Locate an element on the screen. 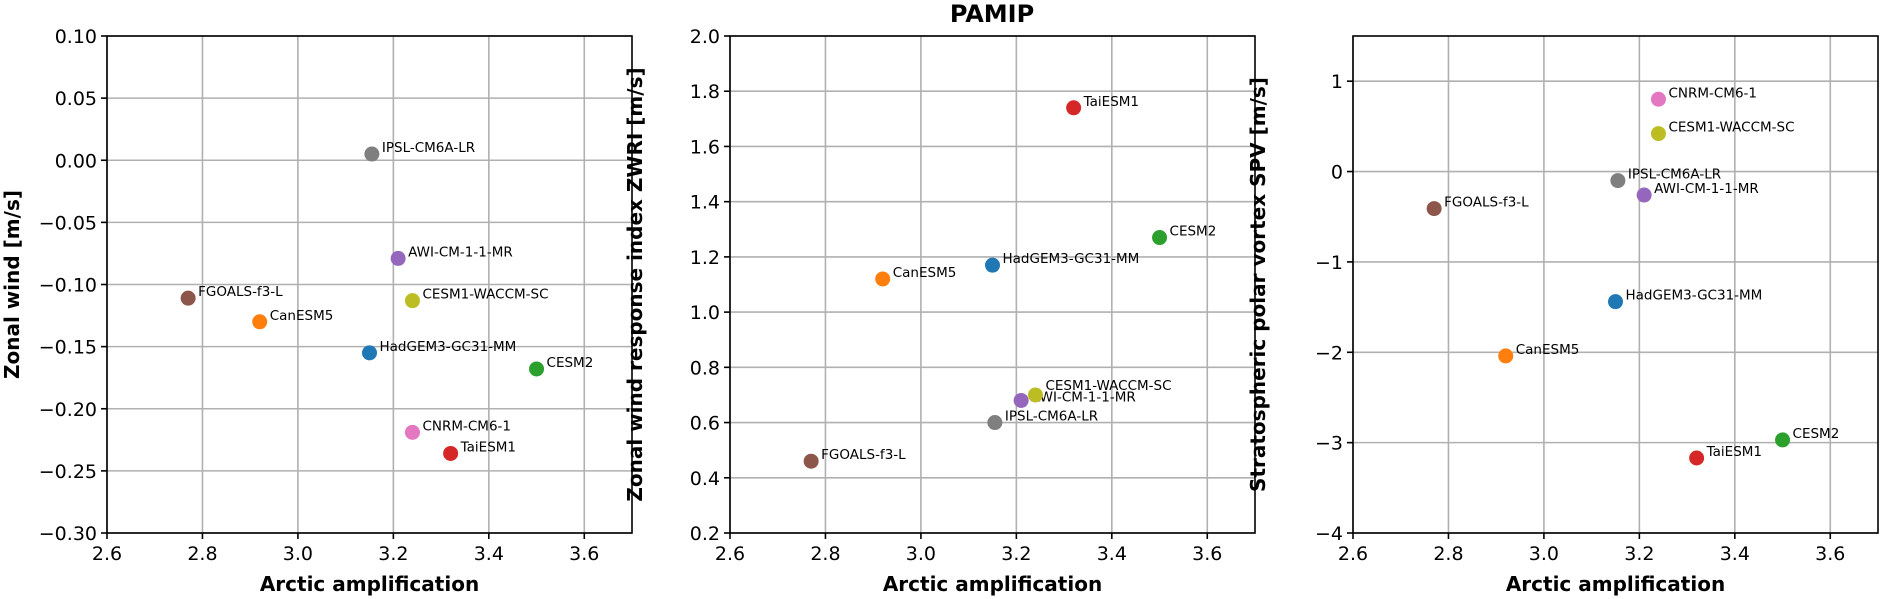 The width and height of the screenshot is (1881, 599). y-tick-label: 1.0 is located at coordinates (705, 313).